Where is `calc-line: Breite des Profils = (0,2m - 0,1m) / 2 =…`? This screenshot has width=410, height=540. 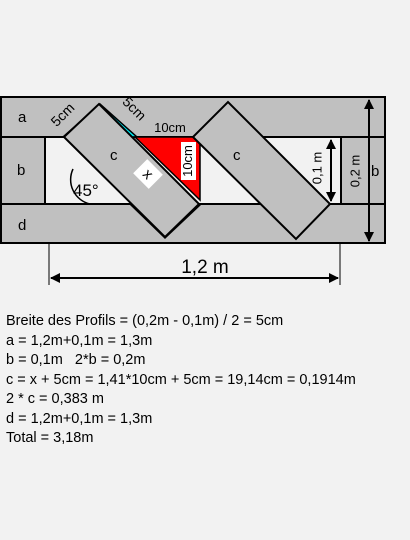 calc-line: Breite des Profils = (0,2m - 0,1m) / 2 =… is located at coordinates (145, 321).